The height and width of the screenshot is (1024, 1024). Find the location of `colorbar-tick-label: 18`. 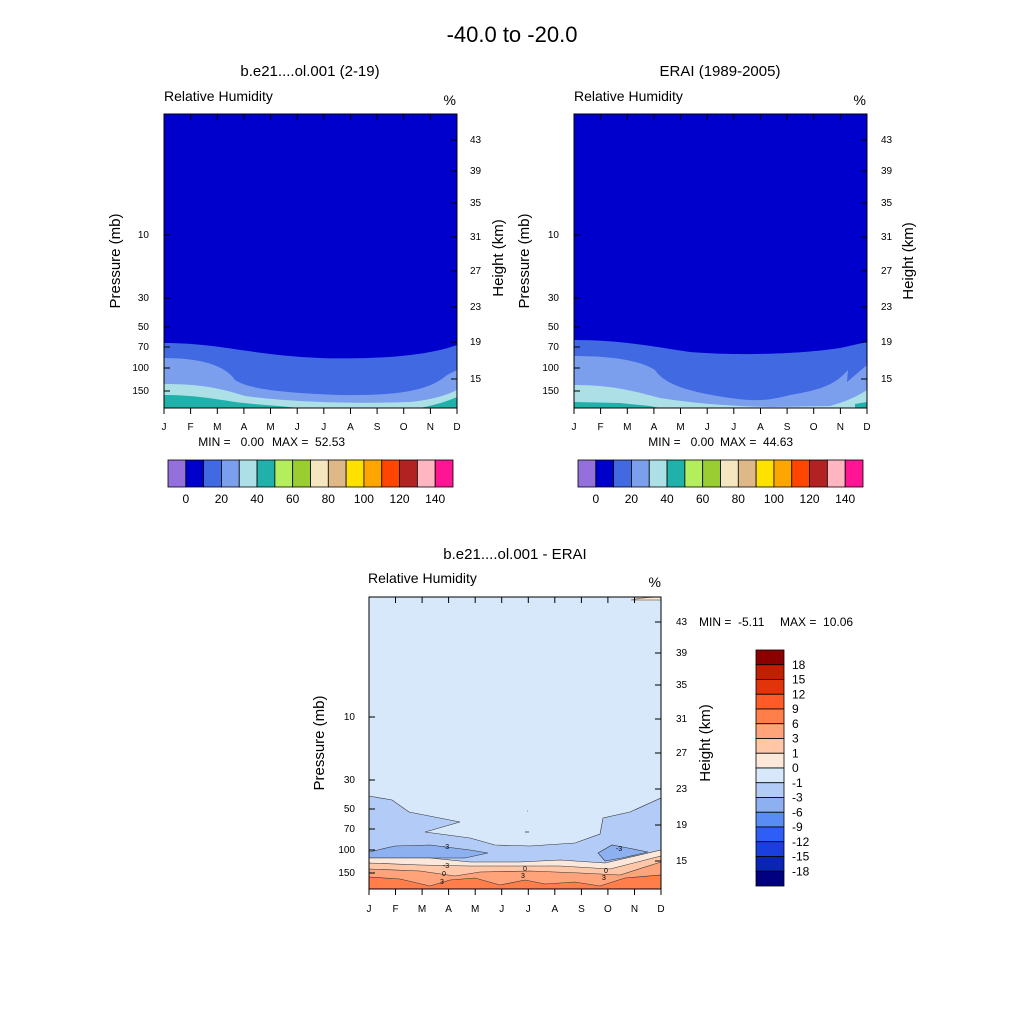

colorbar-tick-label: 18 is located at coordinates (799, 665).